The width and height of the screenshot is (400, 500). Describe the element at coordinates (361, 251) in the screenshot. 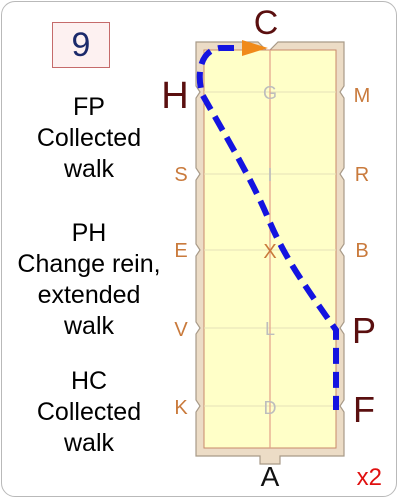

I see `letter-b: B` at that location.